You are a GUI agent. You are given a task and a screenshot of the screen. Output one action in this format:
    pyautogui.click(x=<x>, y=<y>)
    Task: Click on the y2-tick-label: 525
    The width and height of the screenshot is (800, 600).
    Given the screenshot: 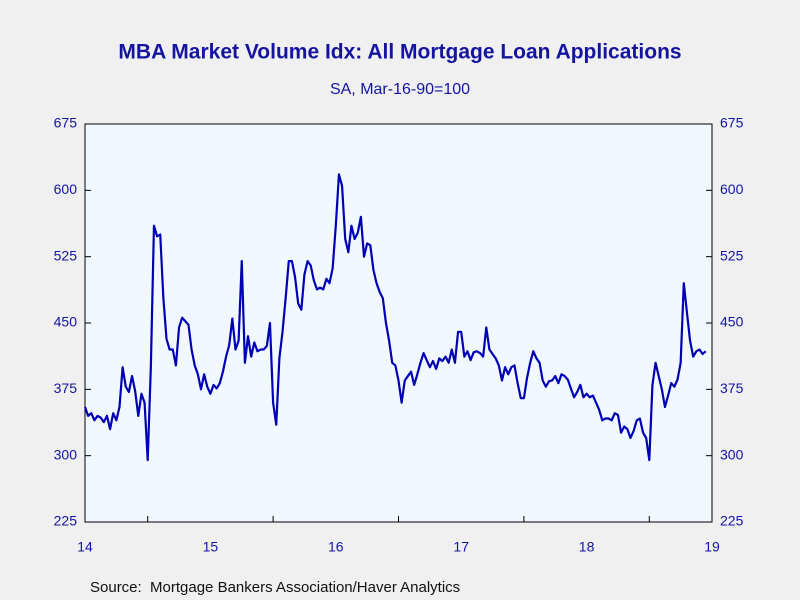 What is the action you would take?
    pyautogui.click(x=732, y=255)
    